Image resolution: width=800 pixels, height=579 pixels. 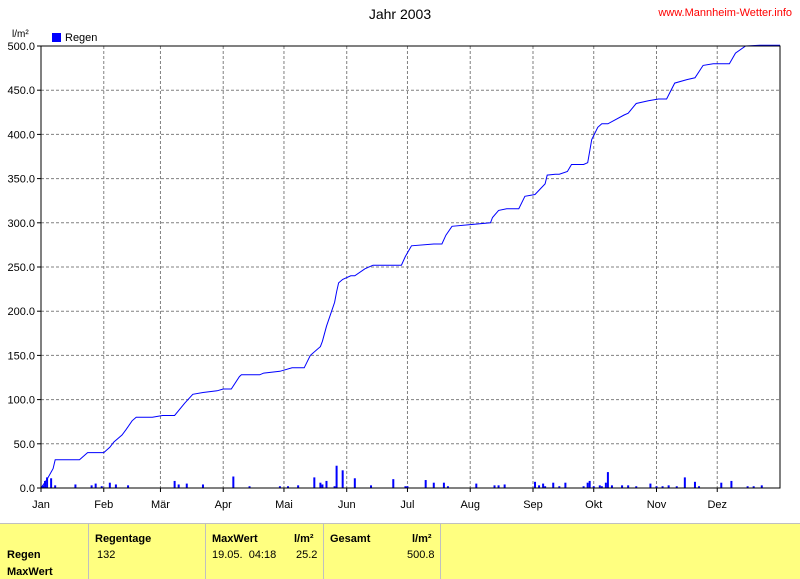 I want to click on regentage-value: 132, so click(x=106, y=555).